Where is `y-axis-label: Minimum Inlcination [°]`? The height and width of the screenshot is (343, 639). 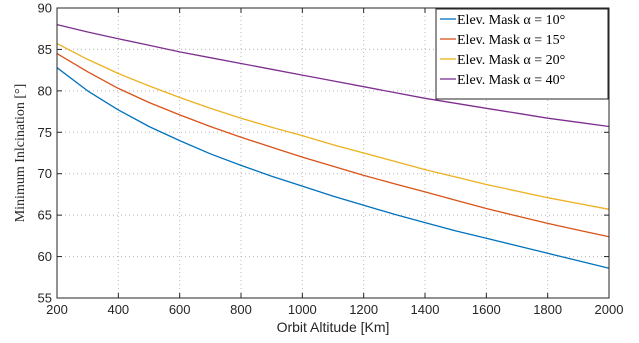 y-axis-label: Minimum Inlcination [°] is located at coordinates (20, 153).